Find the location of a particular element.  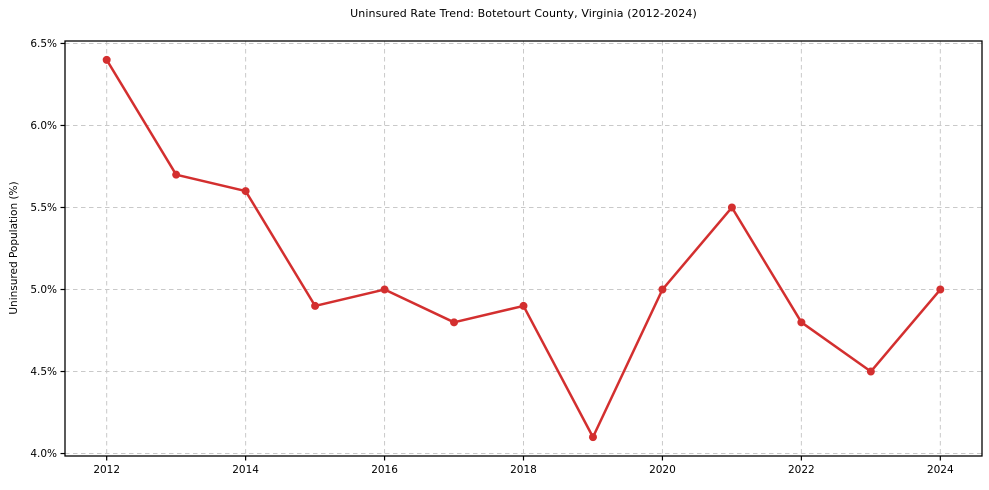

x-tick-label: 2018 is located at coordinates (523, 470).